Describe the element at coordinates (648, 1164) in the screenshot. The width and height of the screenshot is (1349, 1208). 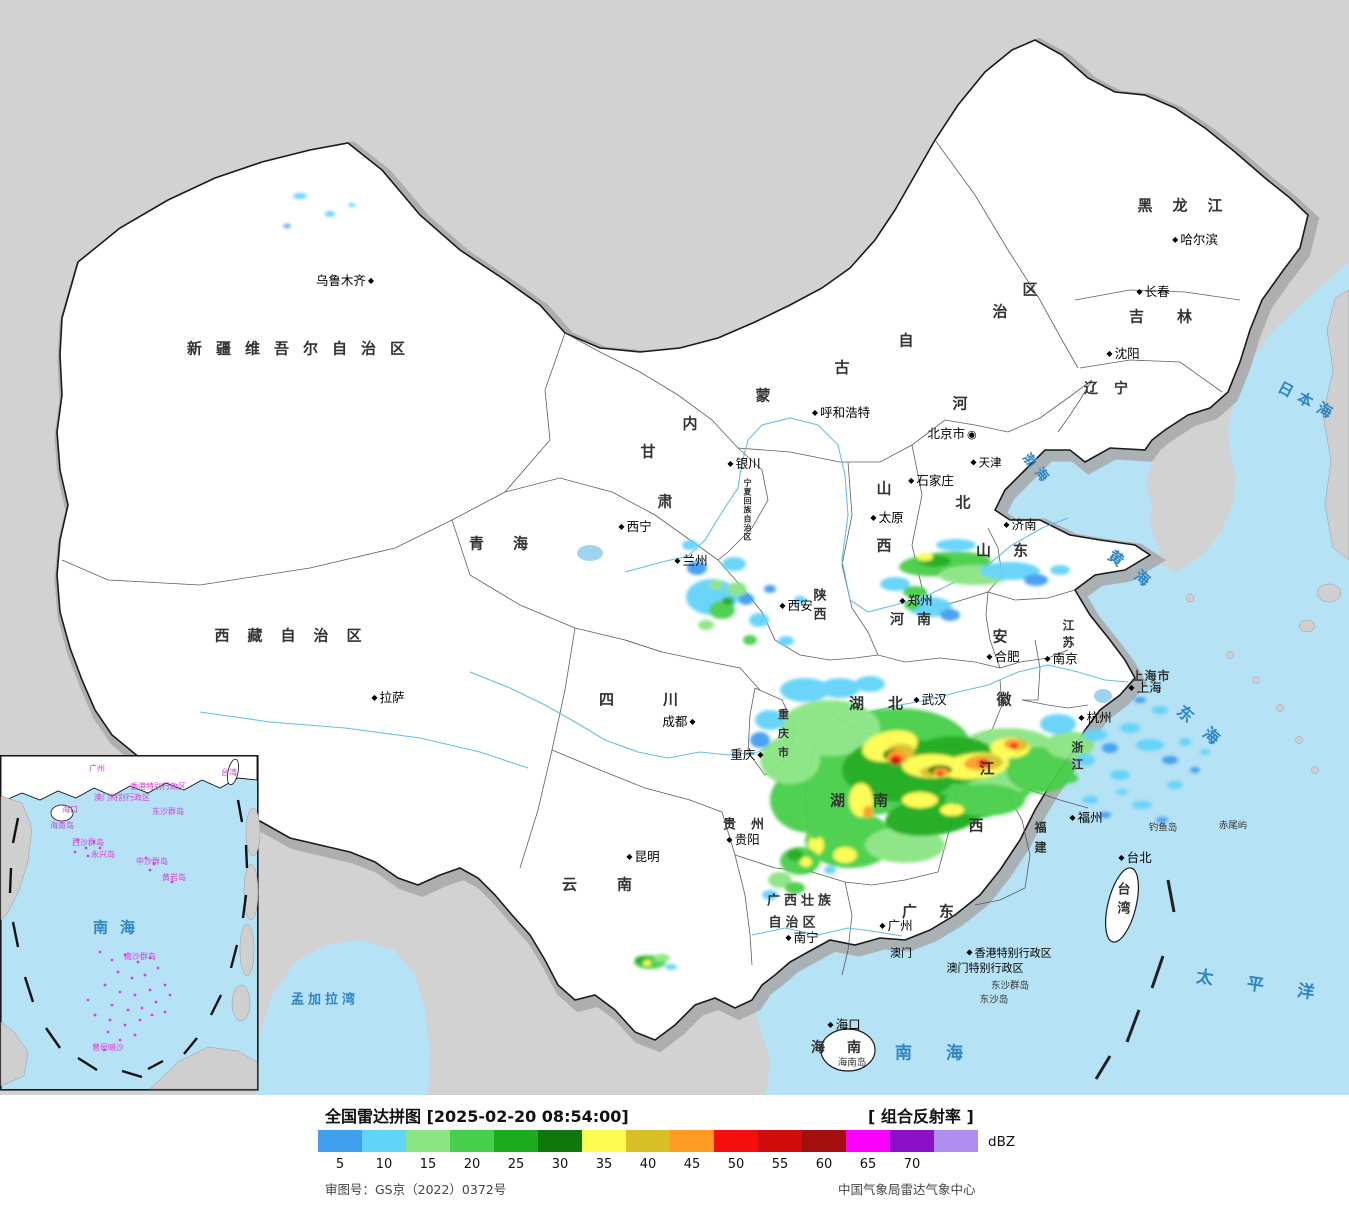
I see `colorbar-tick: 40` at that location.